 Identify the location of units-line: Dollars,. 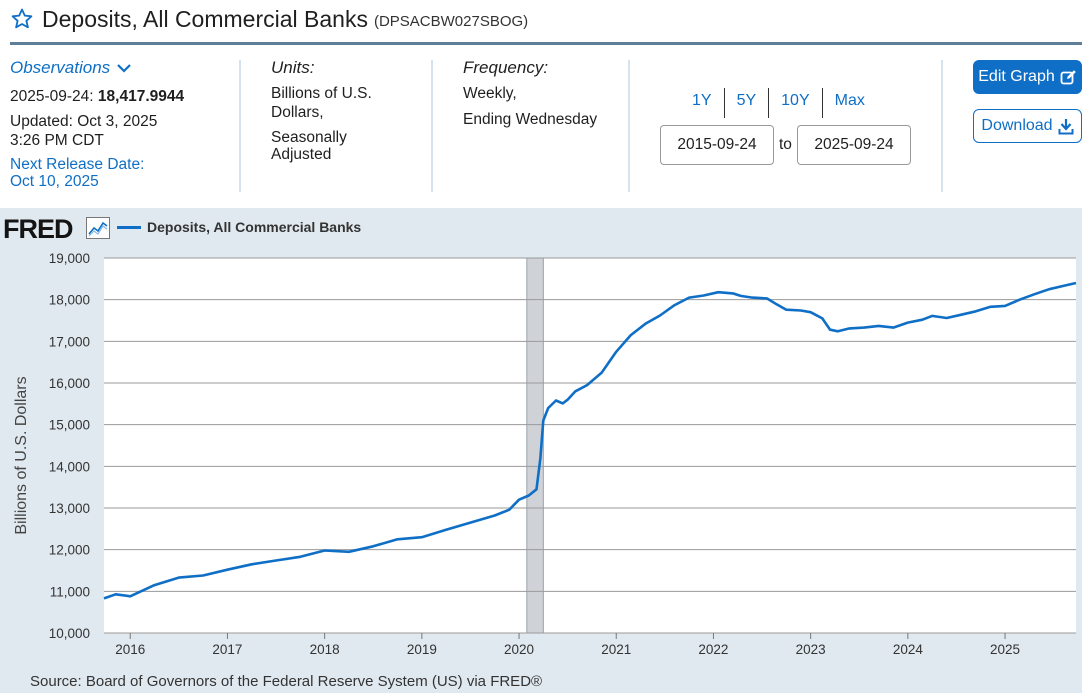
(297, 112).